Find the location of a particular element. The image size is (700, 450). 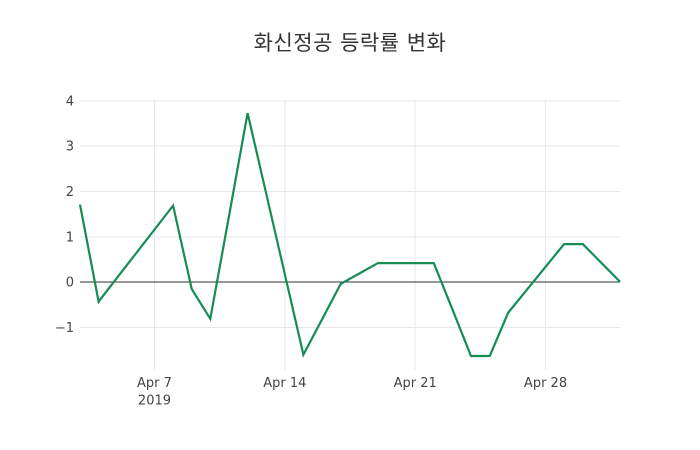

x-tick-label: Apr 7 is located at coordinates (154, 383).